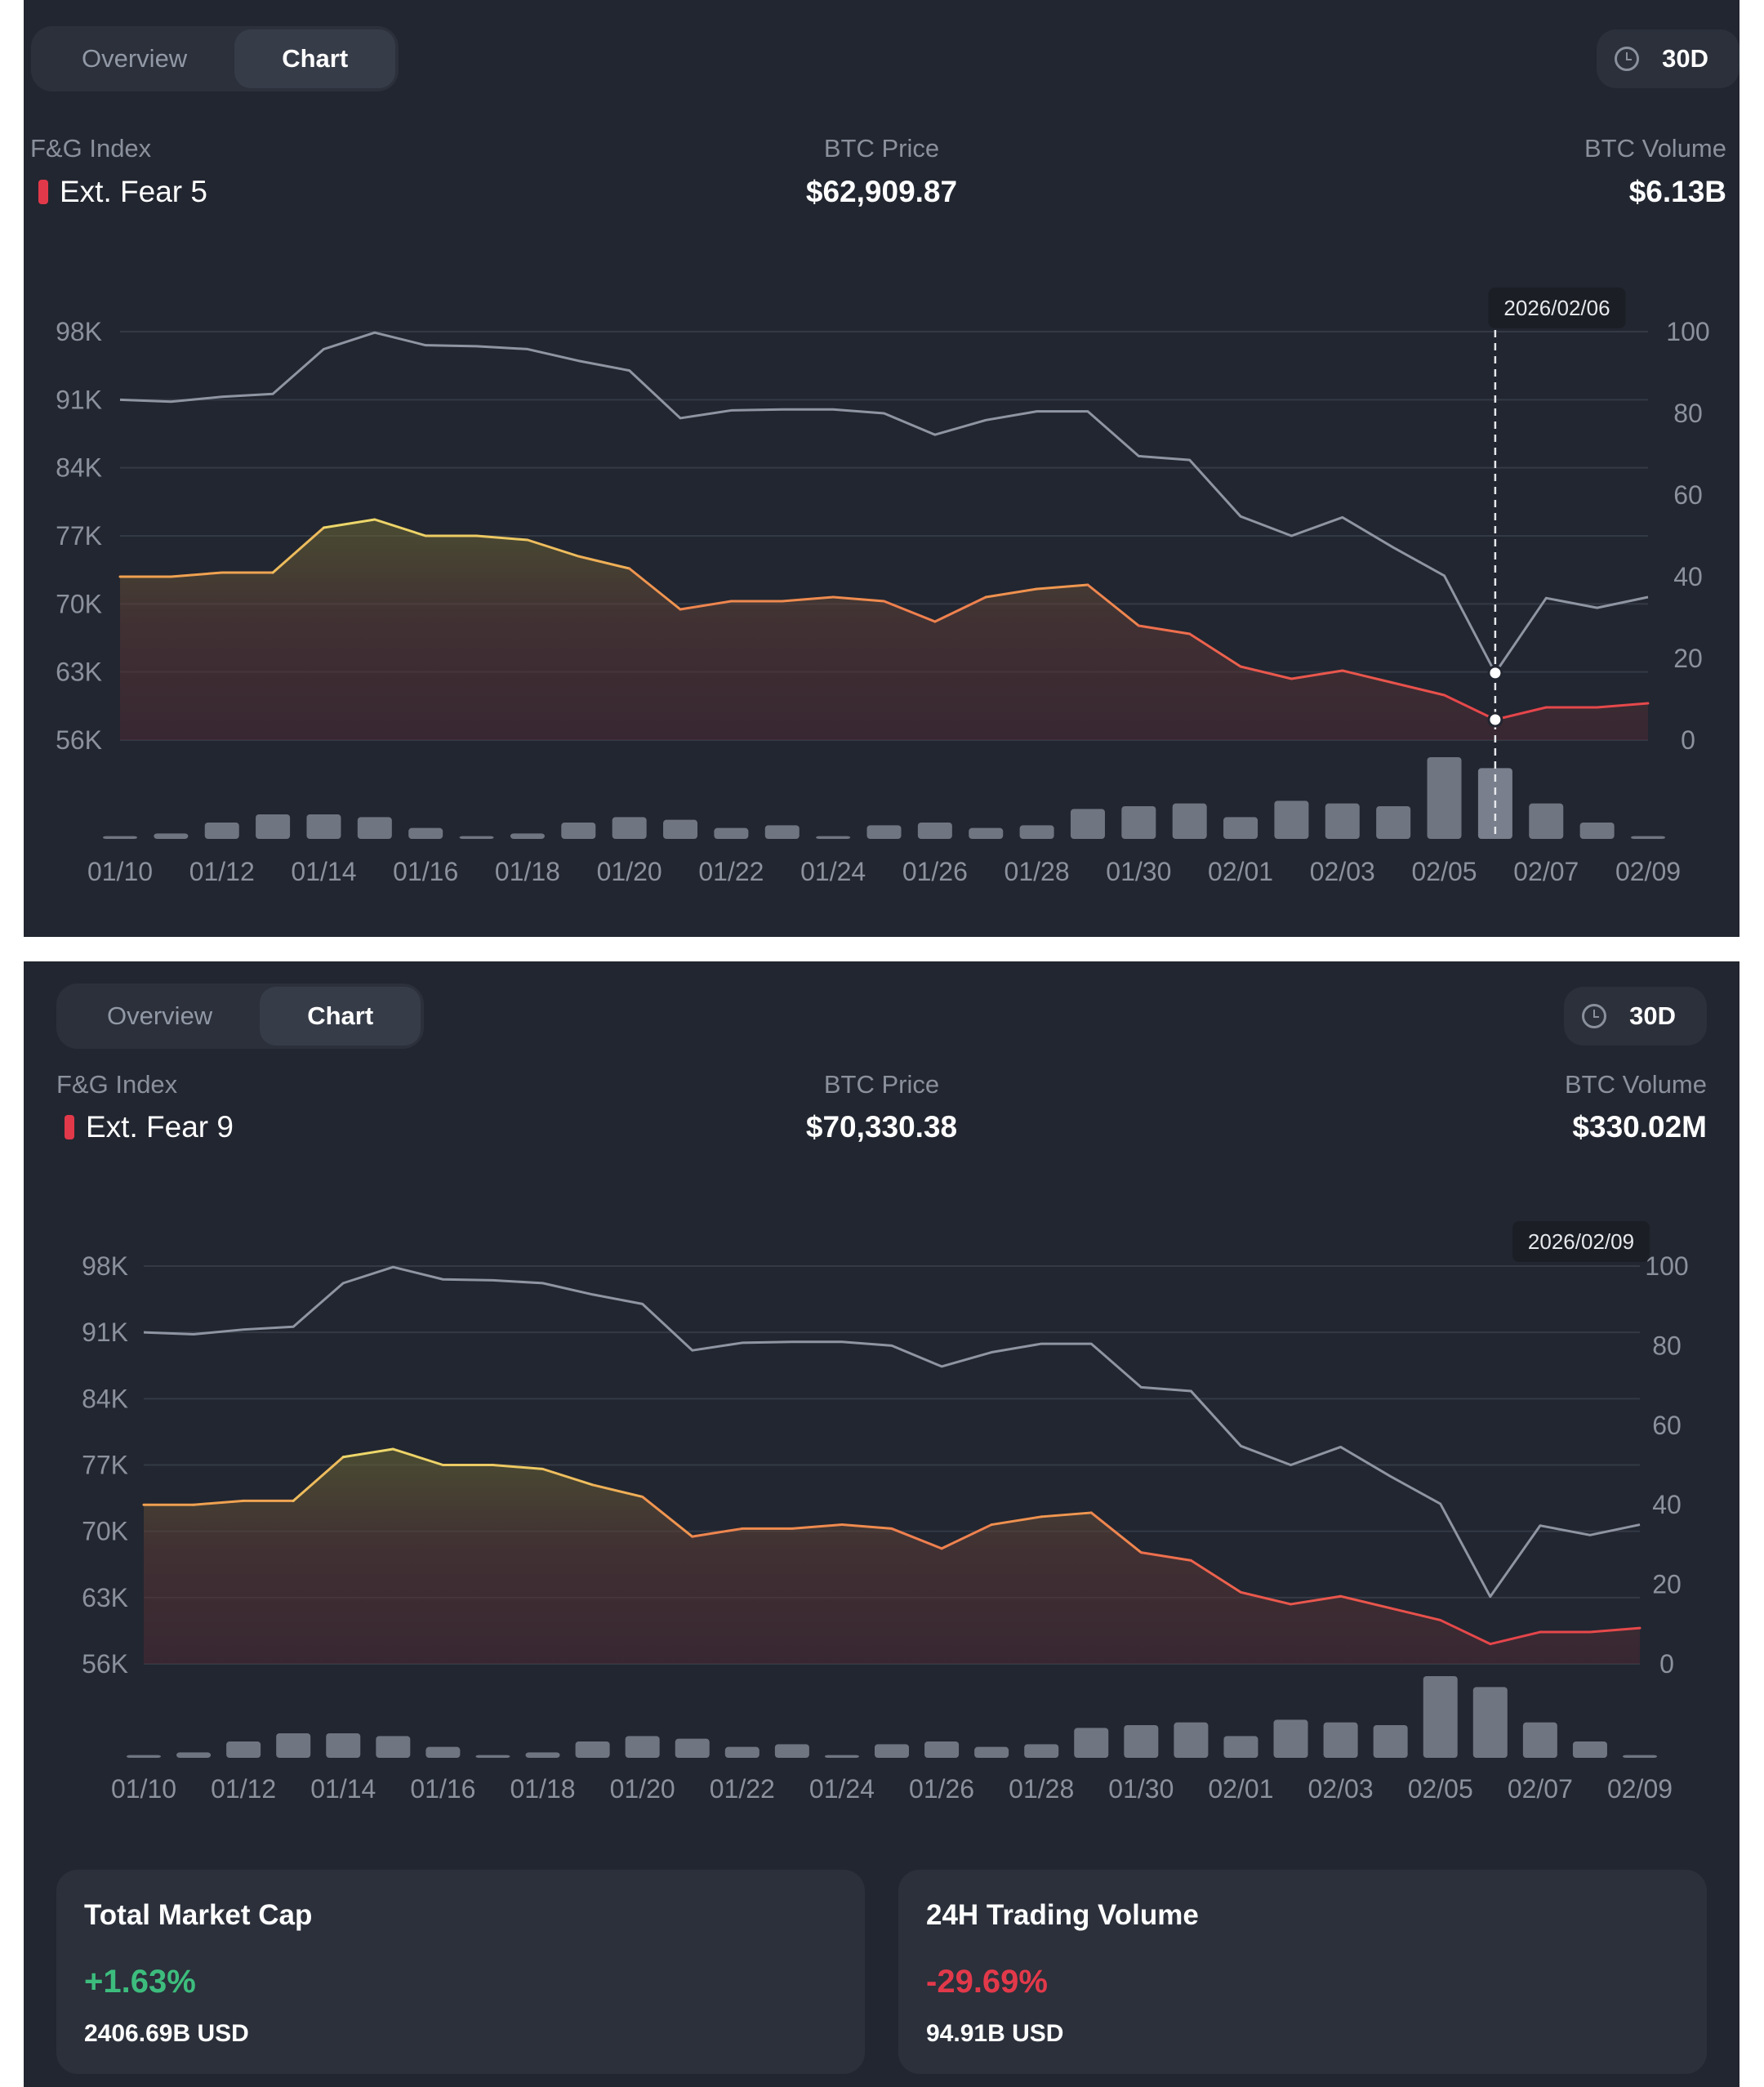 This screenshot has height=2087, width=1764. What do you see at coordinates (1440, 1789) in the screenshot?
I see `x-axis-tick-label: 02/05` at bounding box center [1440, 1789].